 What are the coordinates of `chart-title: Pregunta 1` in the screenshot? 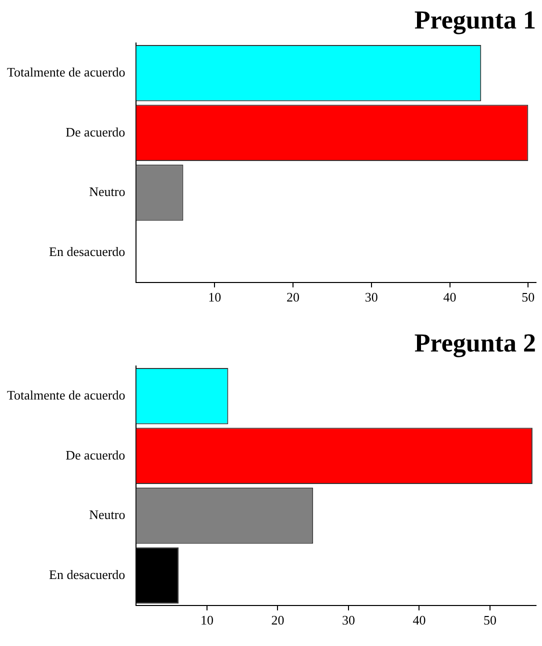 It's located at (475, 19).